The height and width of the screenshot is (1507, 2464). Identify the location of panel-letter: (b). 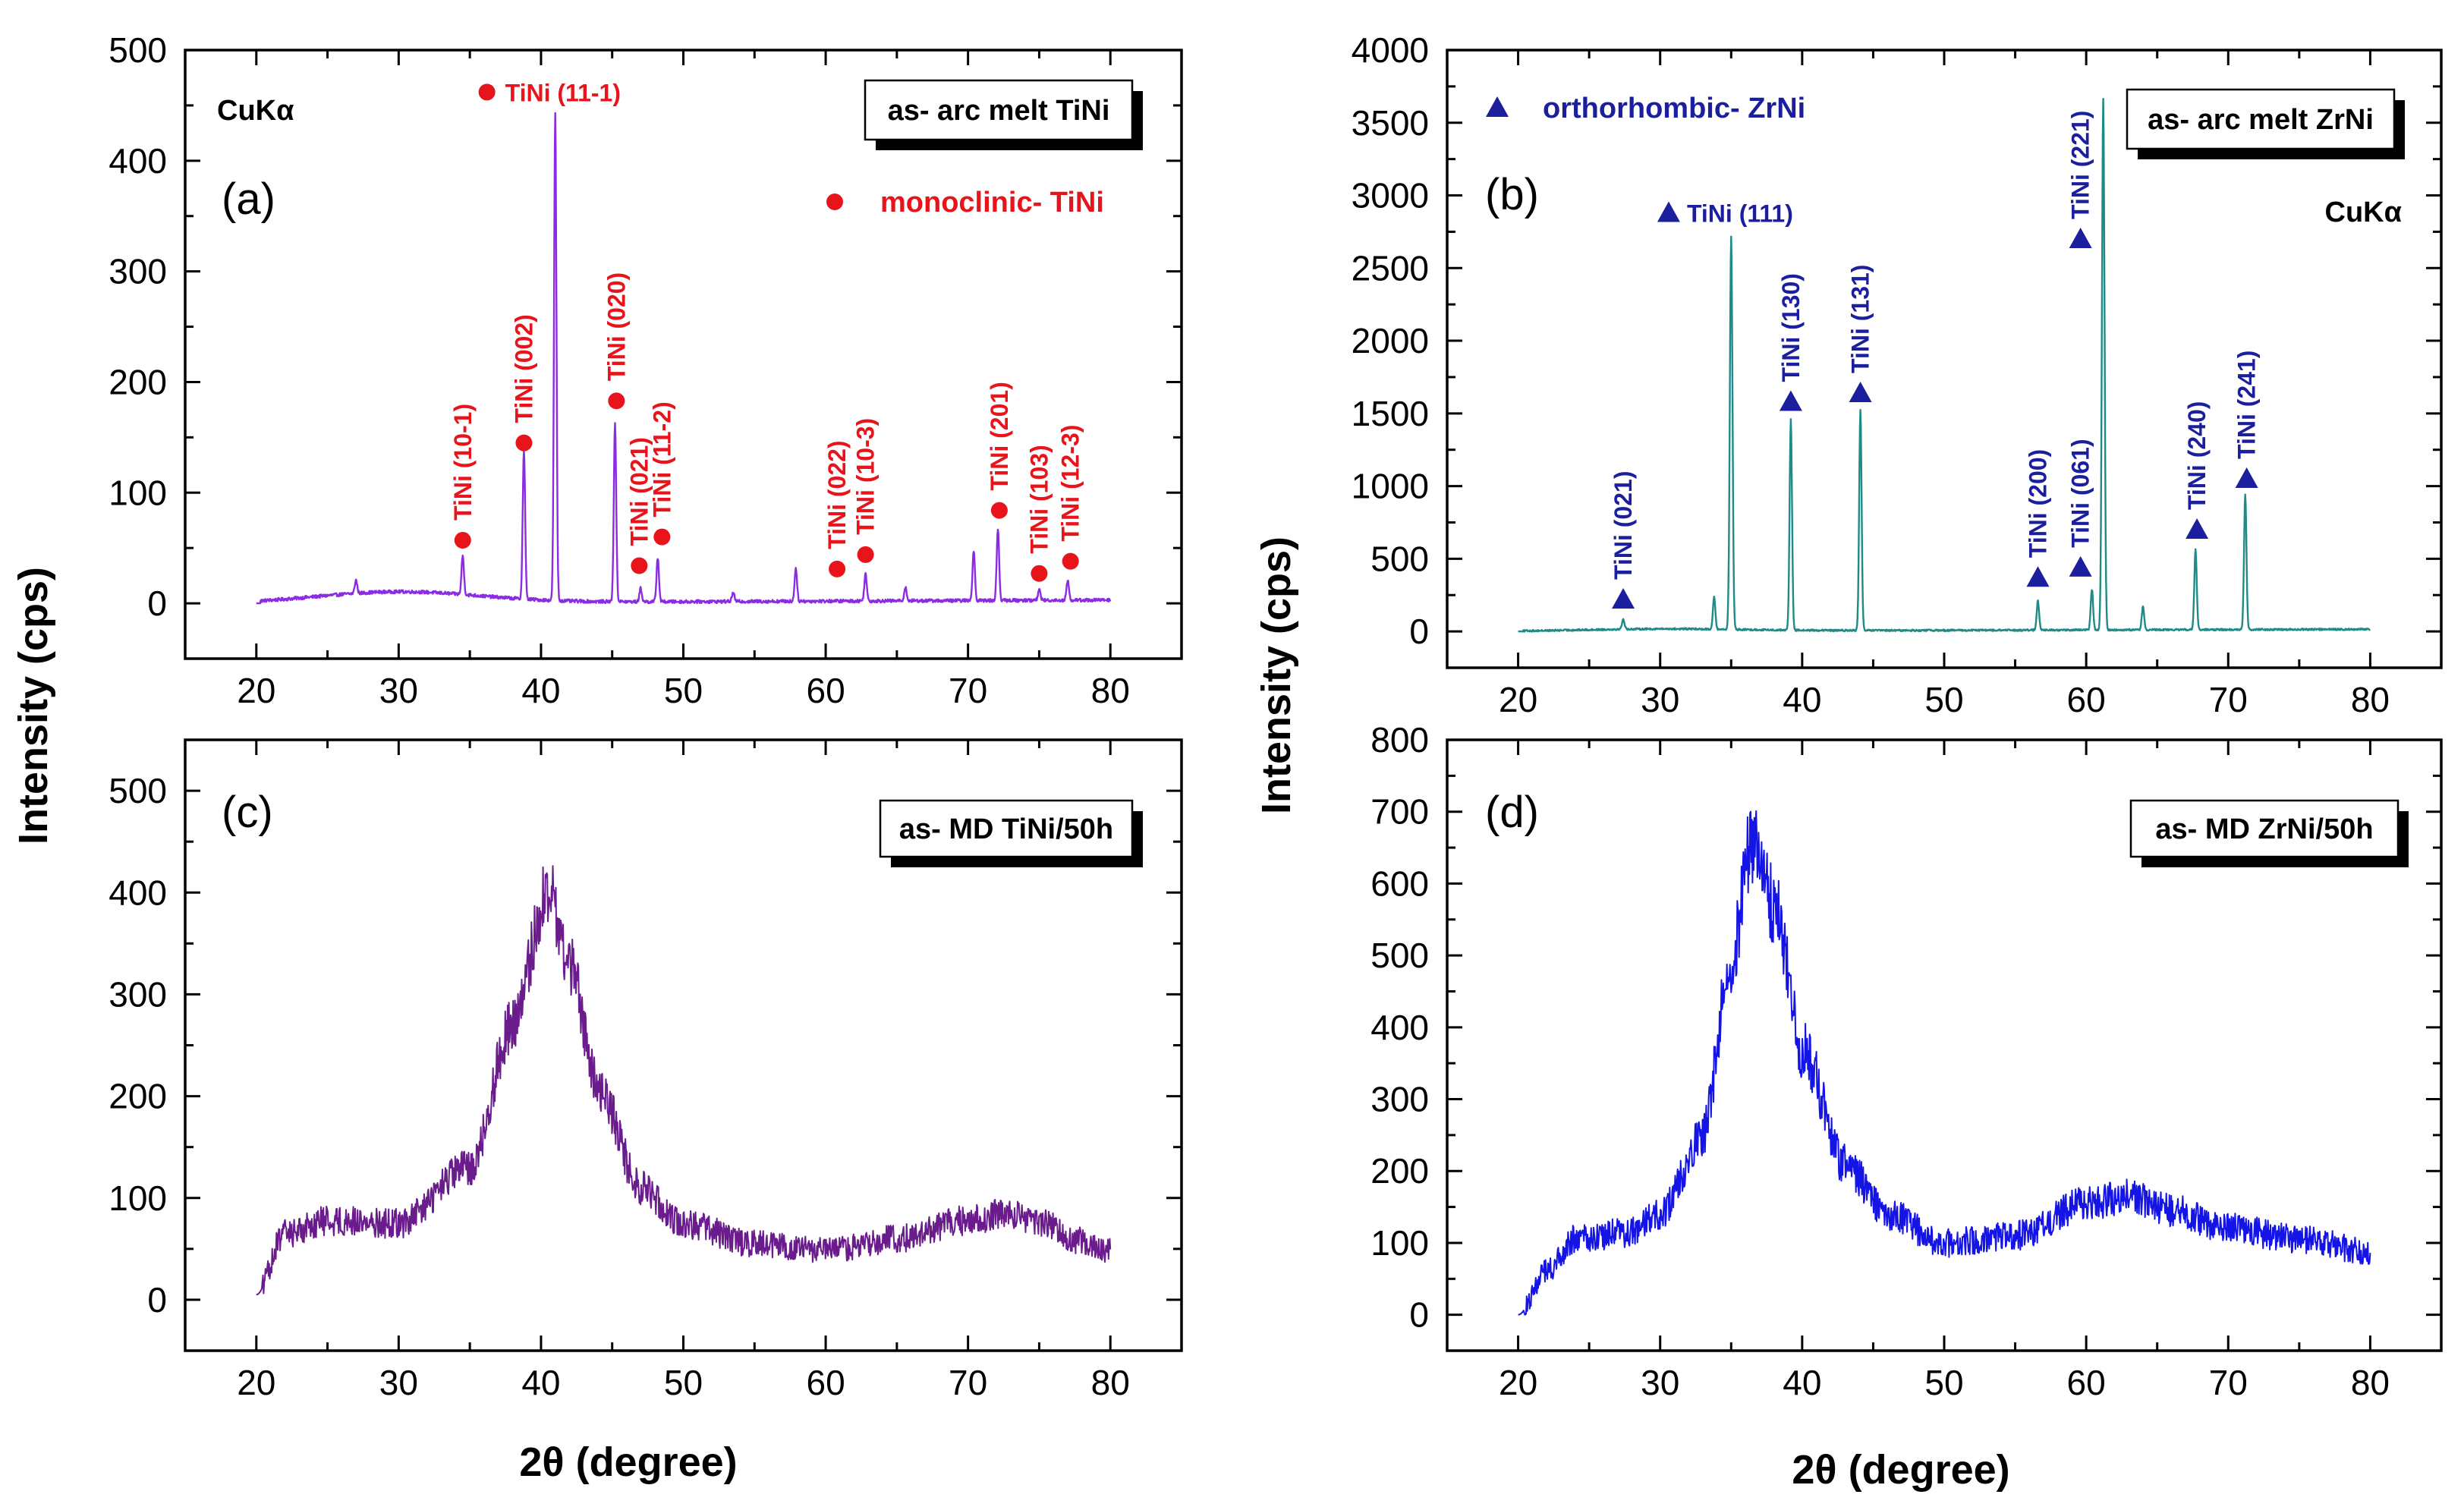
(1512, 194).